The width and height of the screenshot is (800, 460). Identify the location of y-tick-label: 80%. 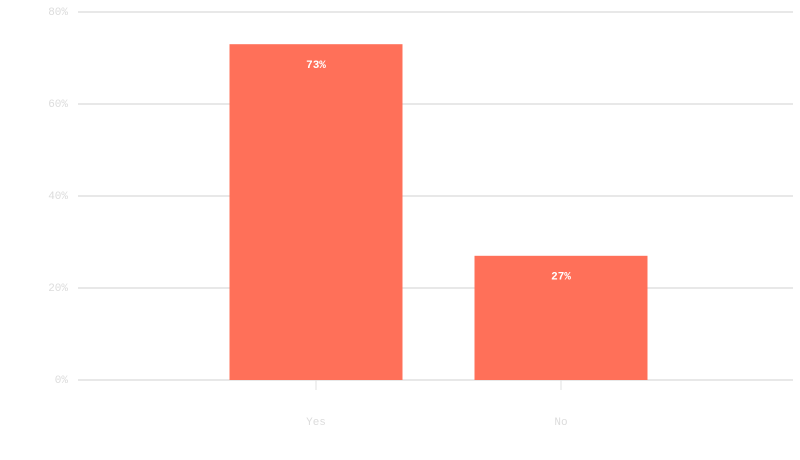
(58, 13).